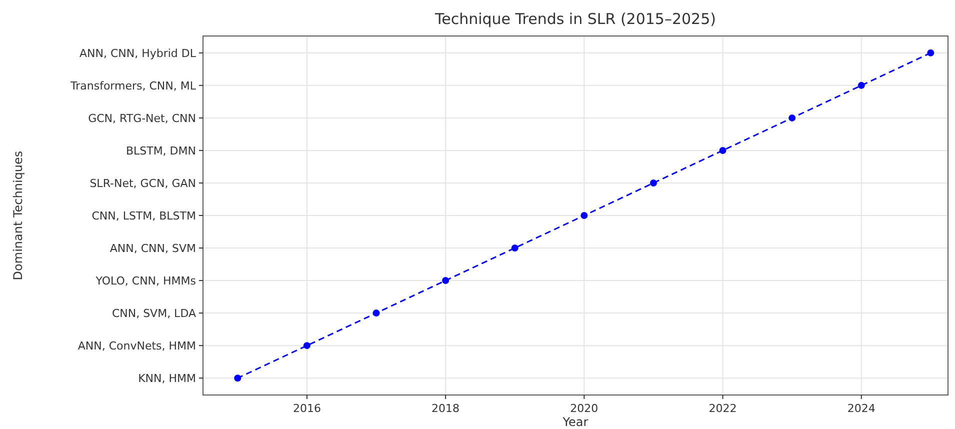 The width and height of the screenshot is (955, 429). What do you see at coordinates (18, 215) in the screenshot?
I see `y-axis-title: Dominant Techniques` at bounding box center [18, 215].